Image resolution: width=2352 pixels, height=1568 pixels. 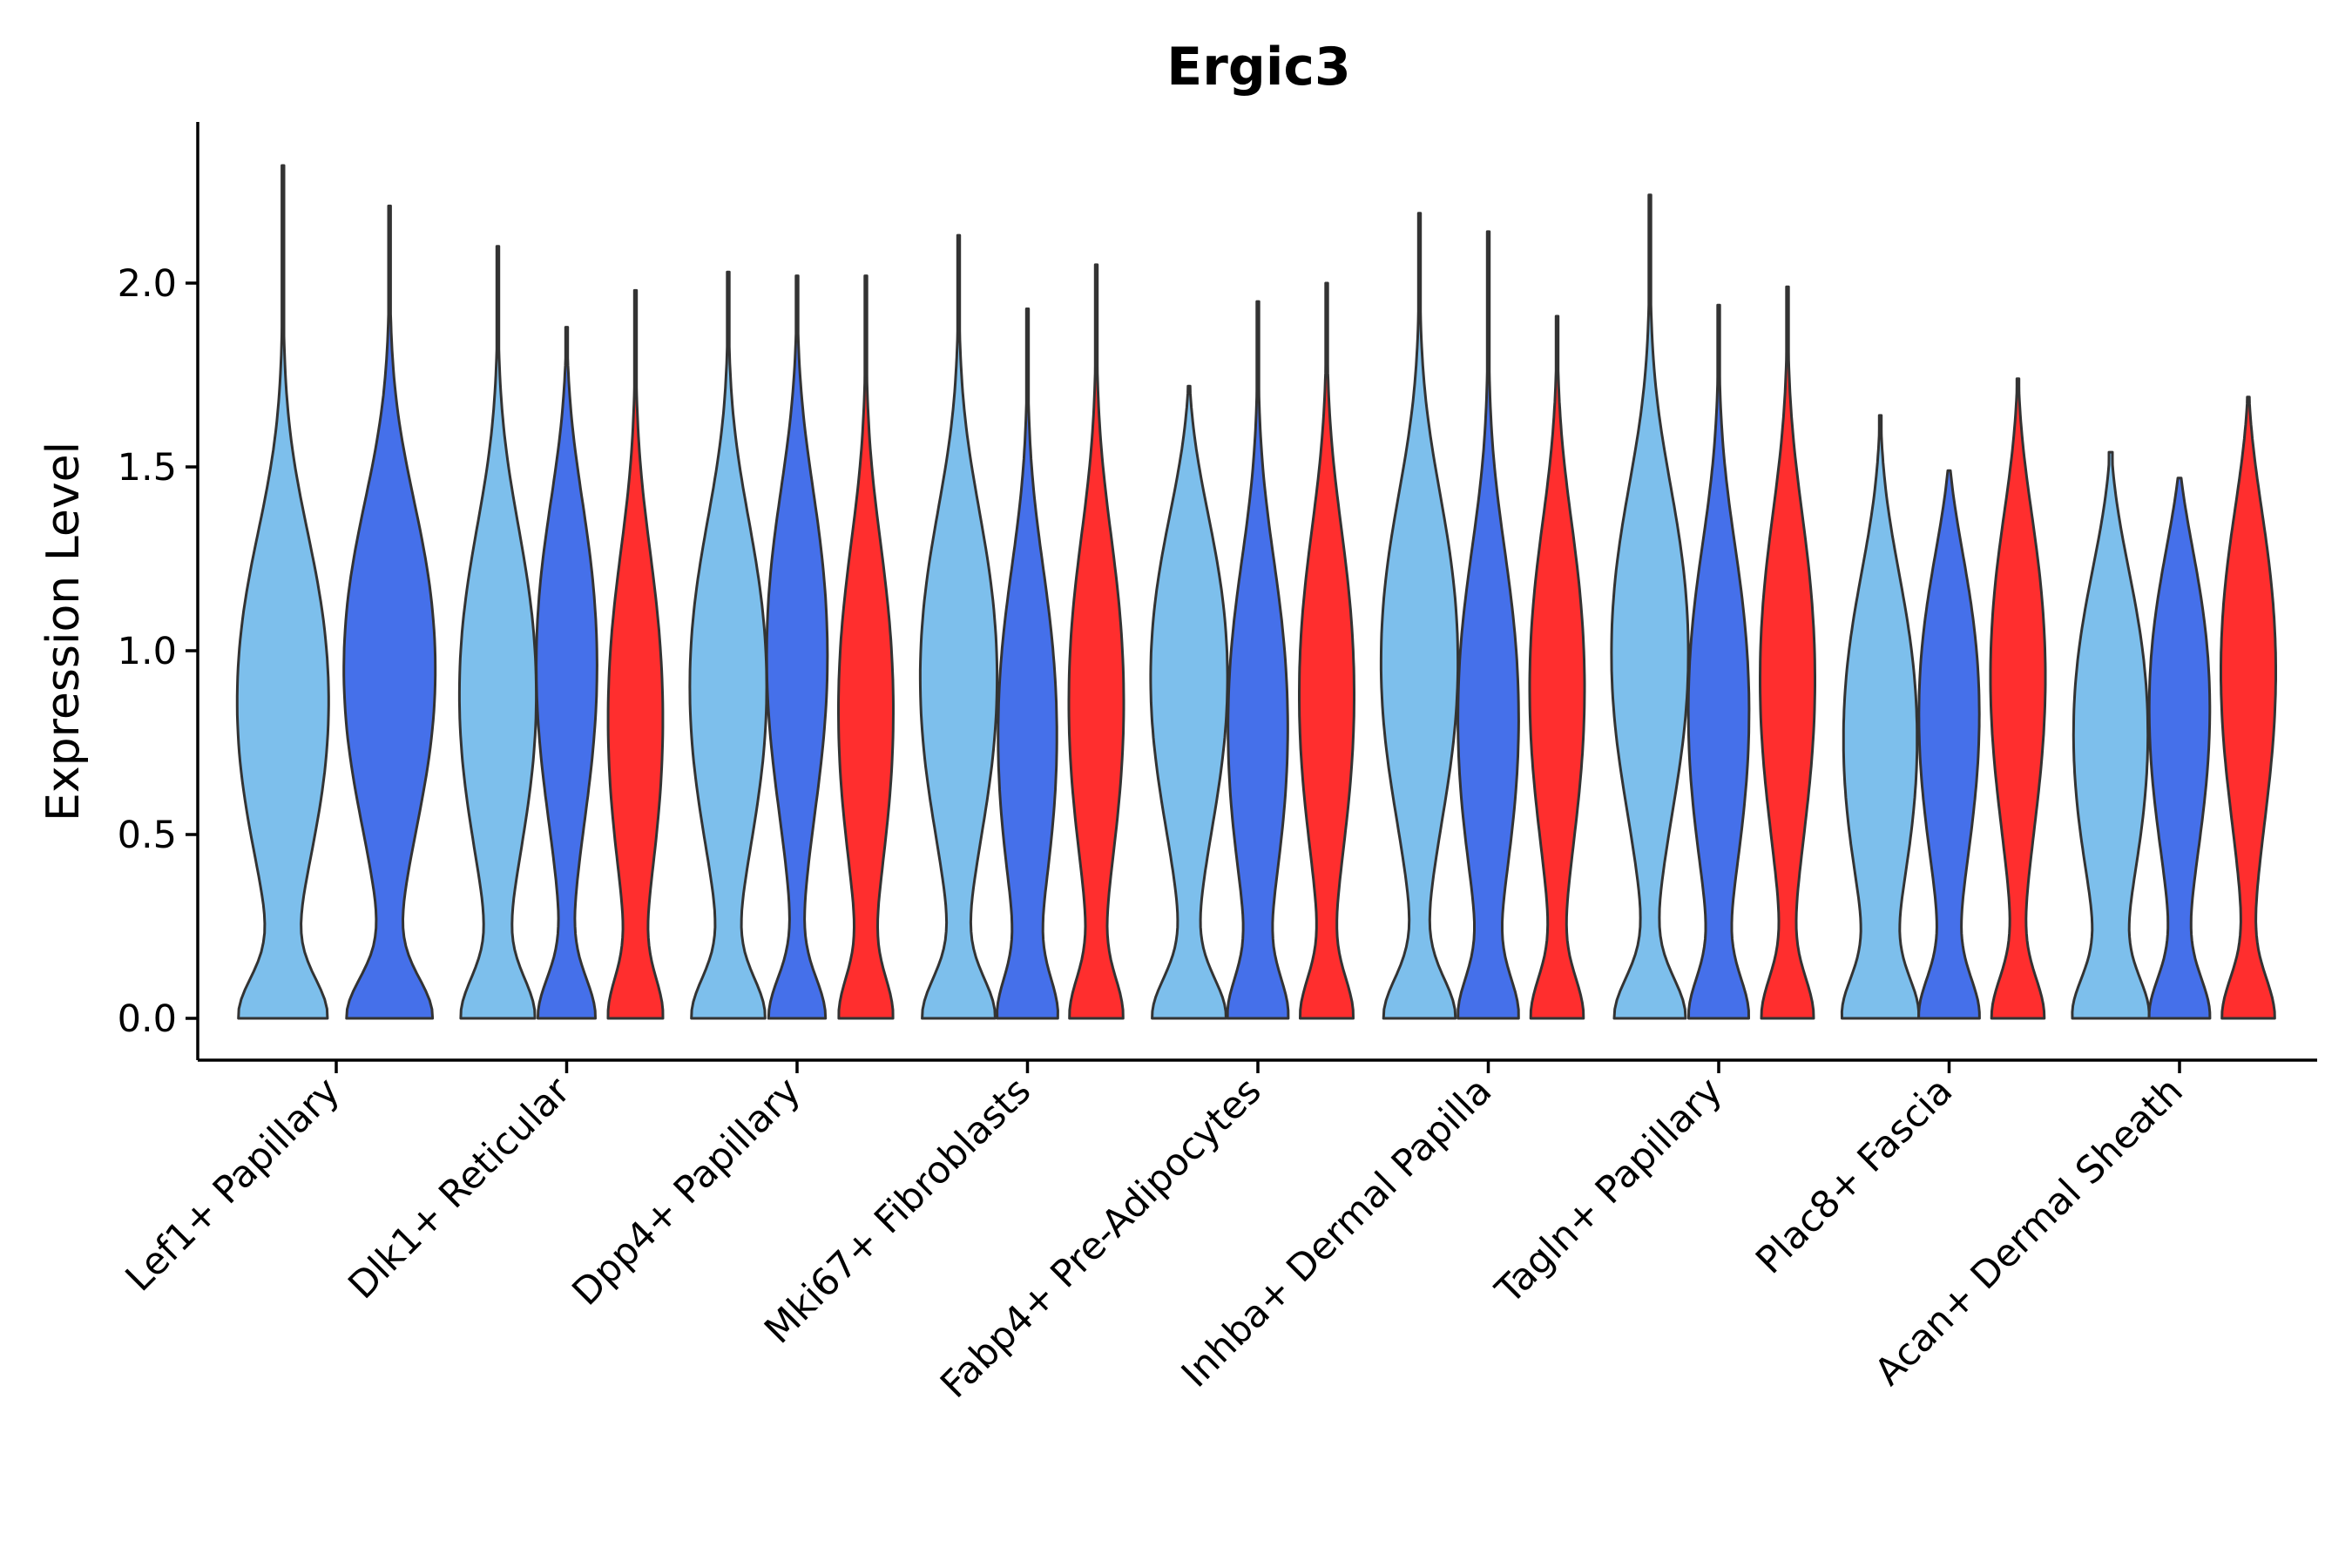 What do you see at coordinates (233, 1184) in the screenshot?
I see `x-tick-label: Lef1+ Papillary` at bounding box center [233, 1184].